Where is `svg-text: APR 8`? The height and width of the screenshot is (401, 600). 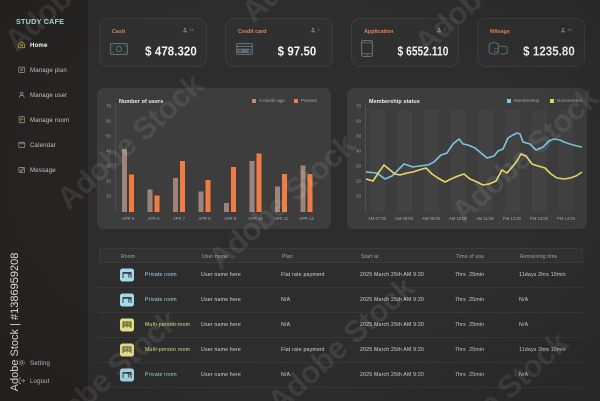 svg-text: APR 8 is located at coordinates (204, 218).